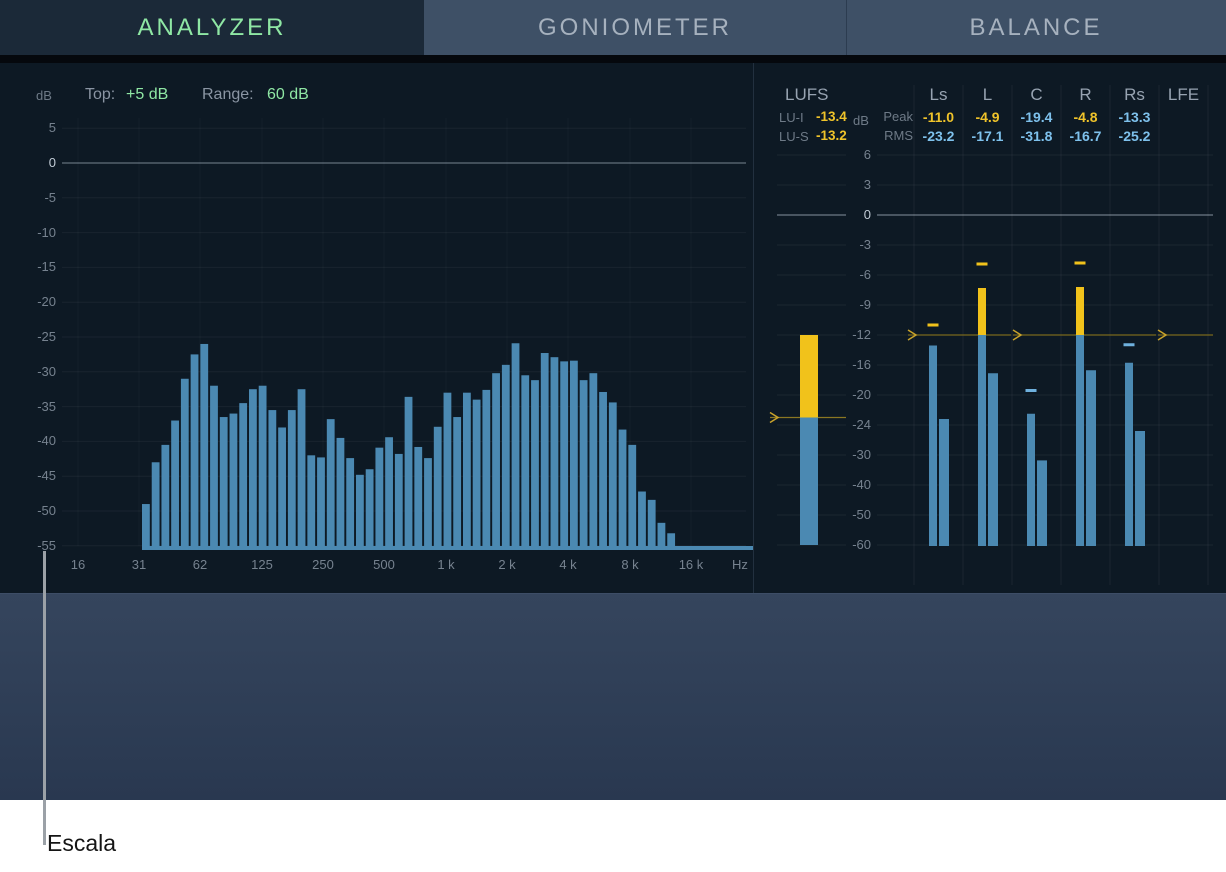  I want to click on spectrum-range-label: Range:, so click(228, 94).